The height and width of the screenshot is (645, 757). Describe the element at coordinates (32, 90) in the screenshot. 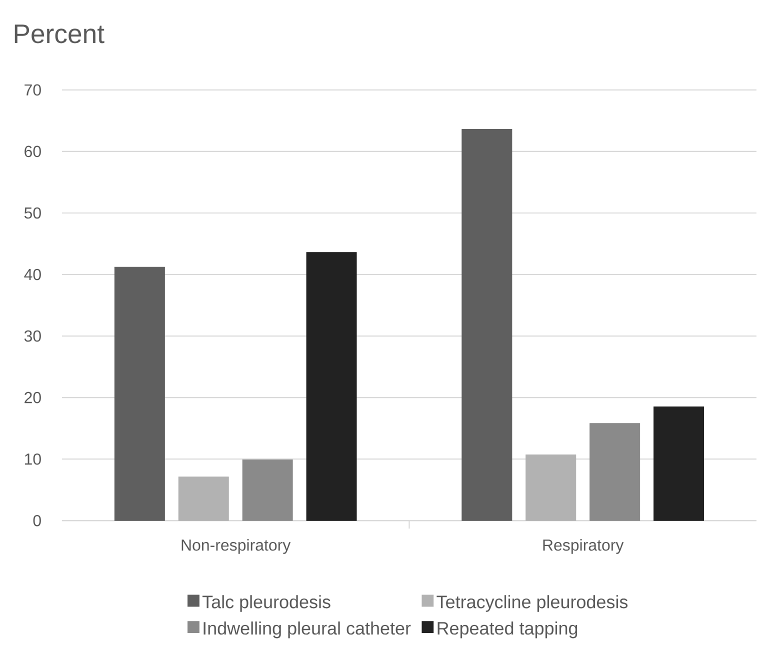

I see `y-tick-label: 70` at that location.